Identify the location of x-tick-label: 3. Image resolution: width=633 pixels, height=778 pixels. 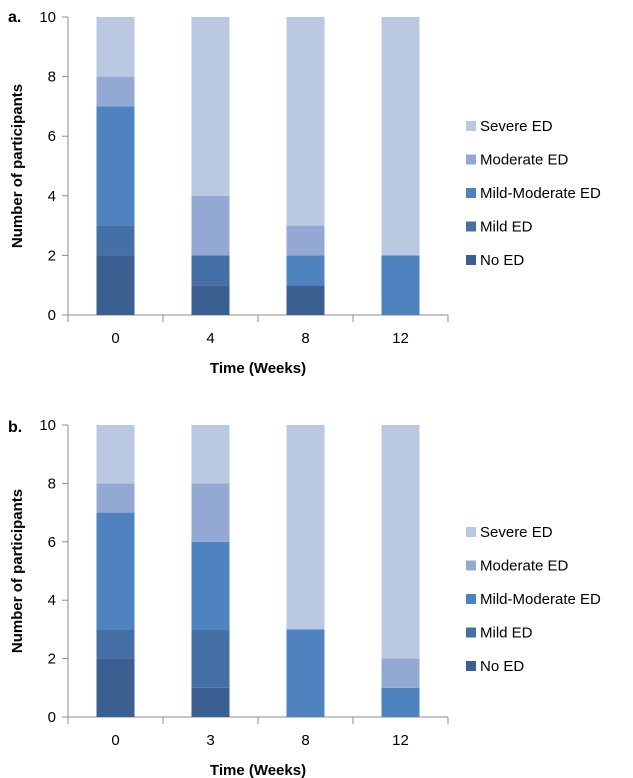
(210, 740).